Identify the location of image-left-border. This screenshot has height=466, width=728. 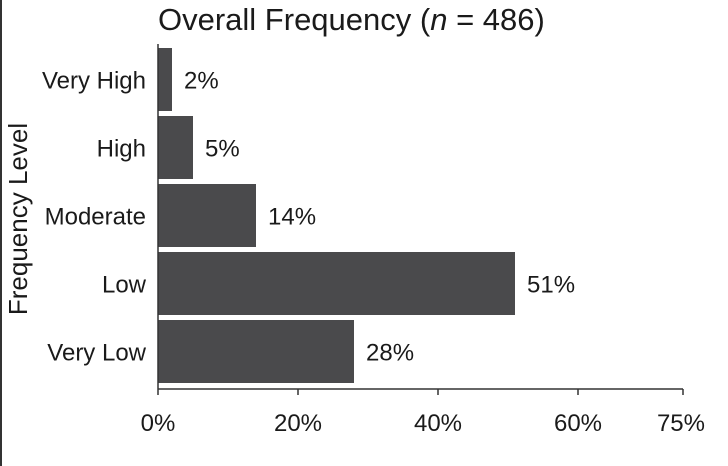
(1, 233).